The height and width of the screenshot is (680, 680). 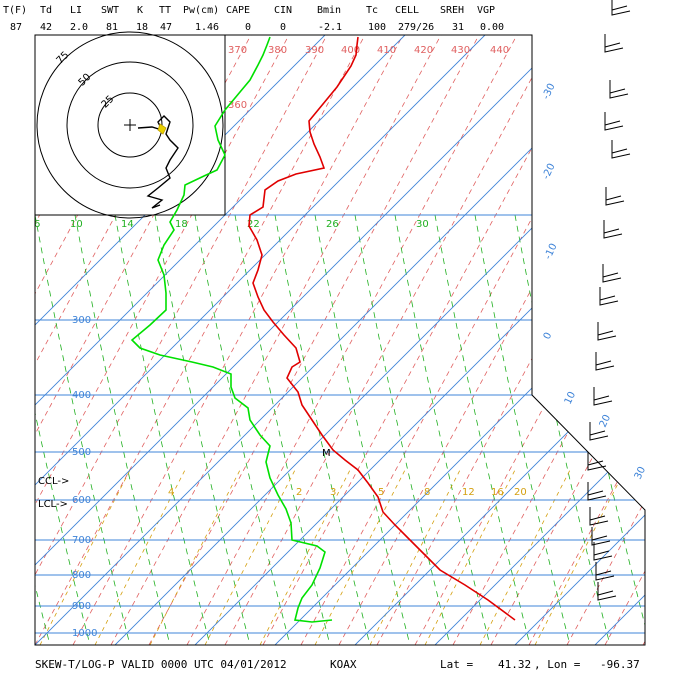 I want to click on dry-adiabat-label: 400, so click(x=350, y=50).